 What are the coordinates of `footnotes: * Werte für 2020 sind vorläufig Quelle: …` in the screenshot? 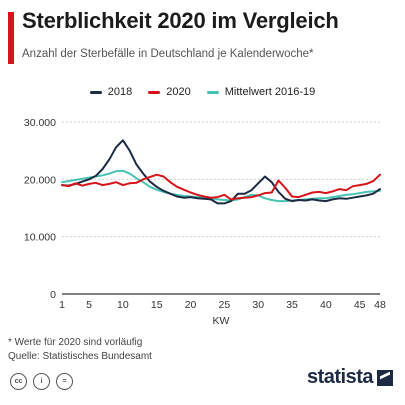 It's located at (80, 350).